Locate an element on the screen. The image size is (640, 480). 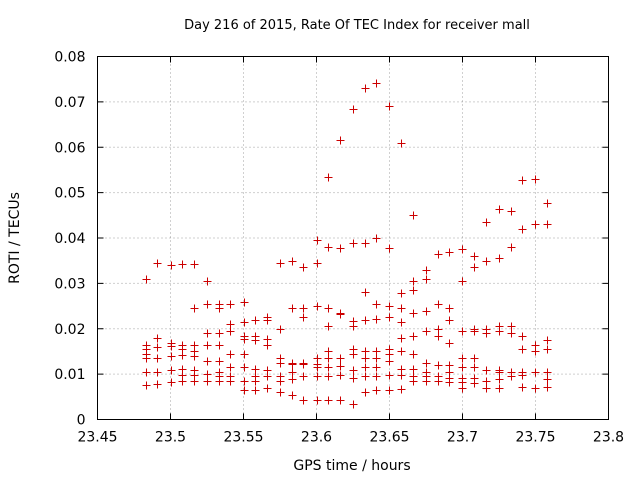
y-tick-label: 0.07 is located at coordinates (69, 103).